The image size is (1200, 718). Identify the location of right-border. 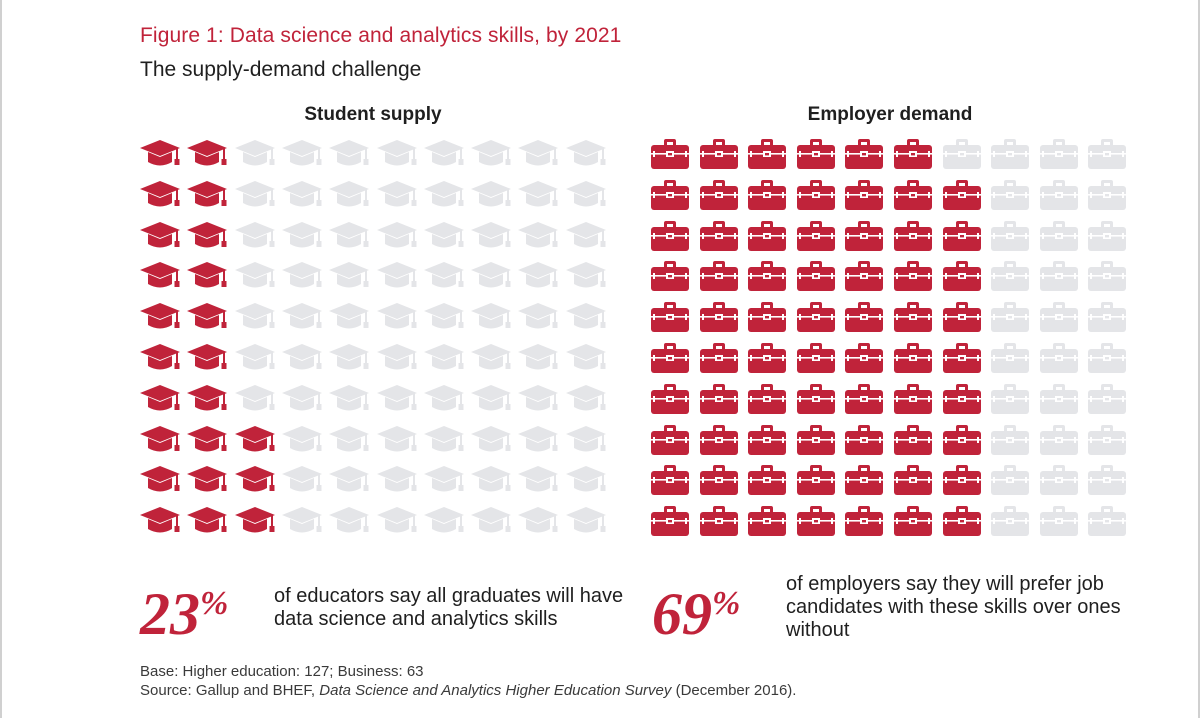
(1199, 359).